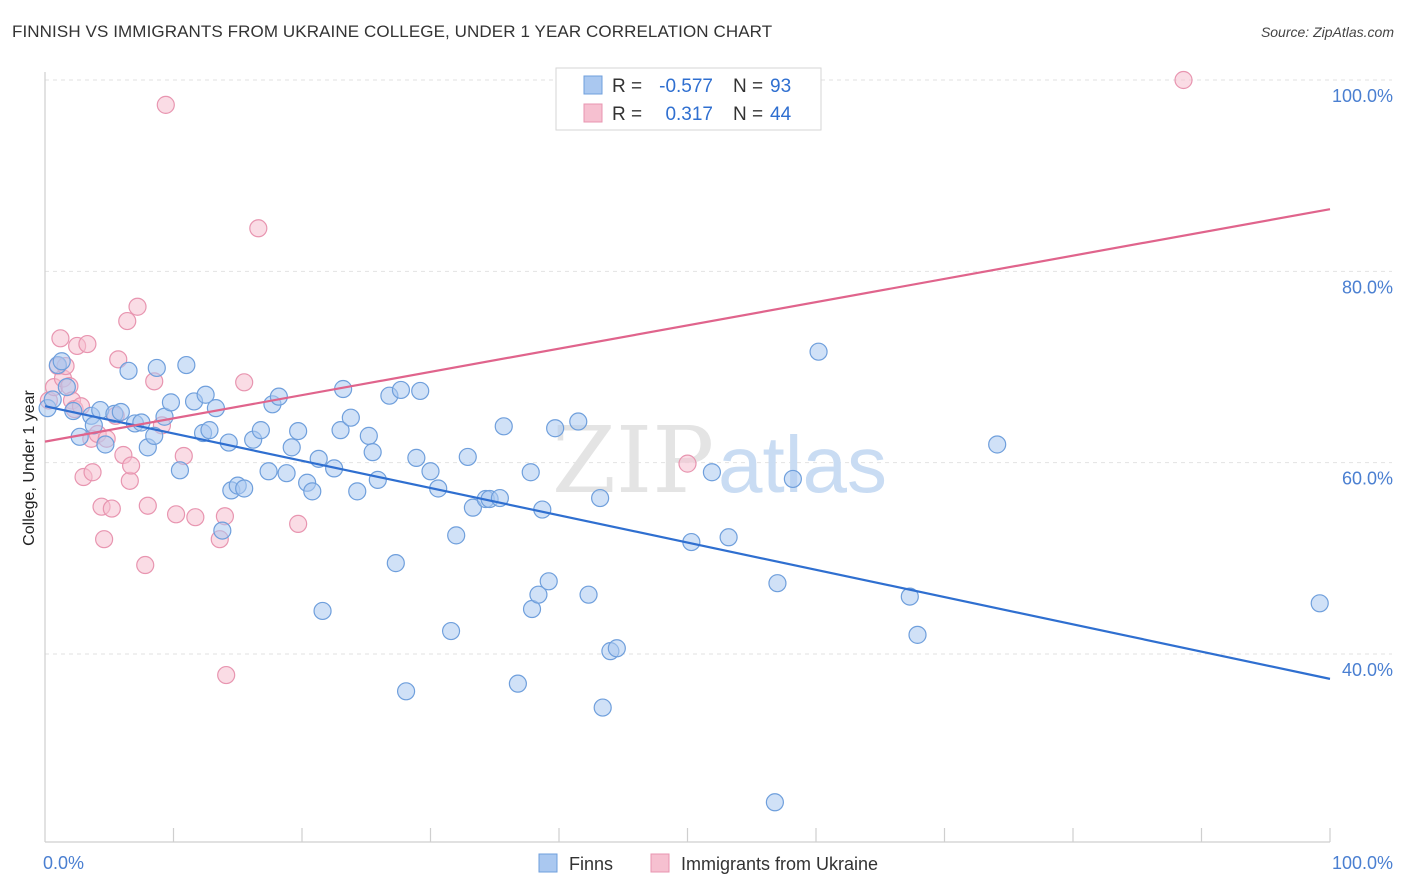  What do you see at coordinates (593, 113) in the screenshot?
I see `legend-swatch-ukraine` at bounding box center [593, 113].